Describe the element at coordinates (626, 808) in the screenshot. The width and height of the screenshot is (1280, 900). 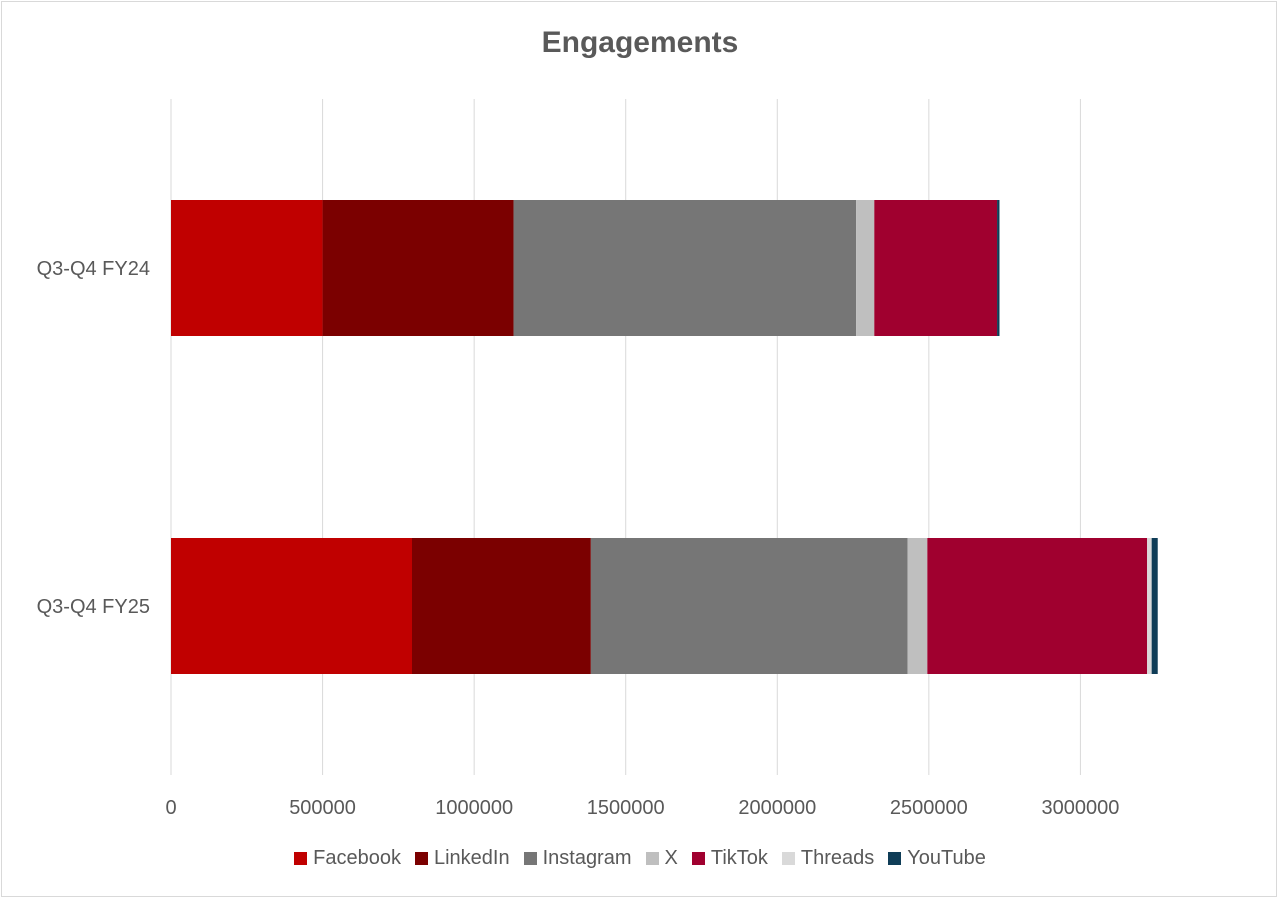
I see `x-tick-label: 1500000` at that location.